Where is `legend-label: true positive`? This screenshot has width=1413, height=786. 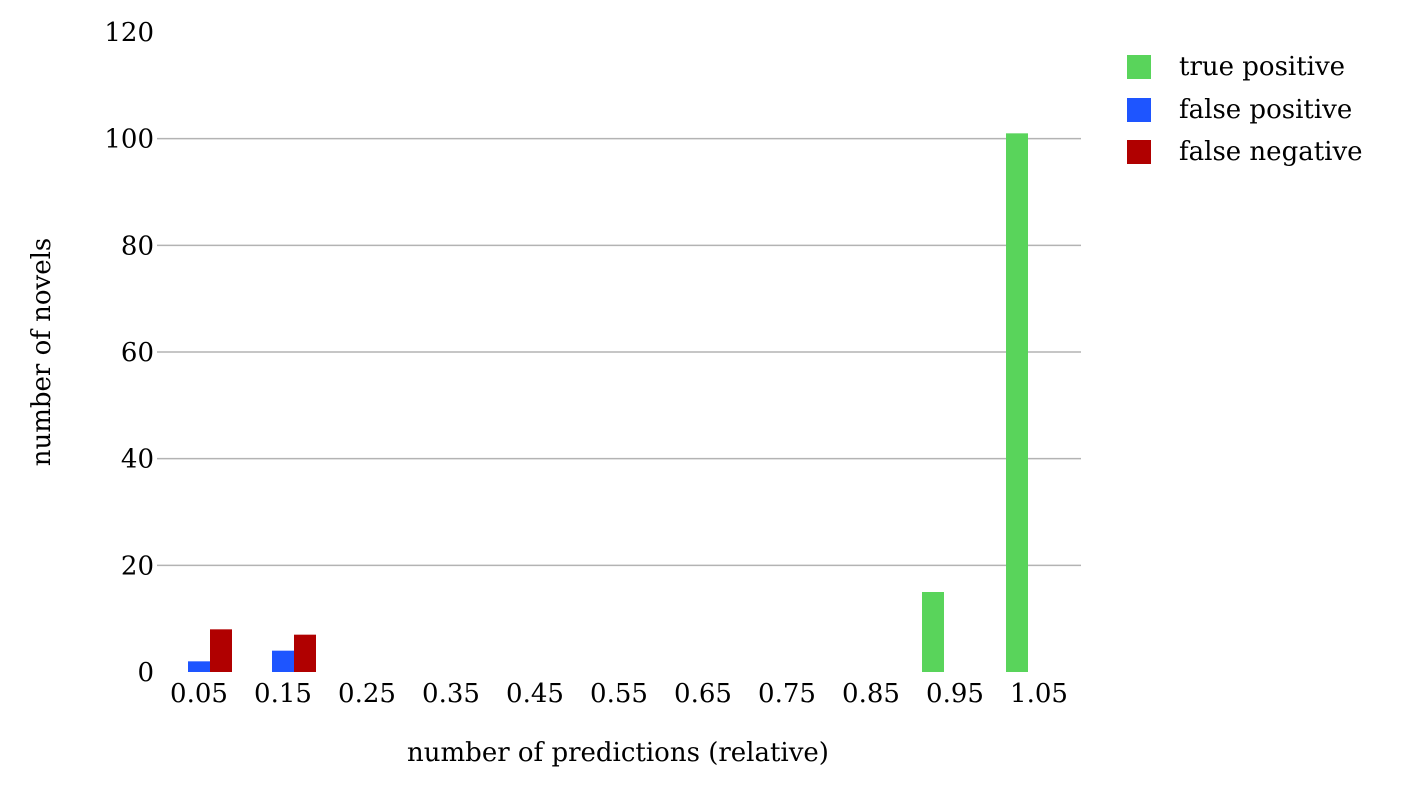
legend-label: true positive is located at coordinates (1262, 67).